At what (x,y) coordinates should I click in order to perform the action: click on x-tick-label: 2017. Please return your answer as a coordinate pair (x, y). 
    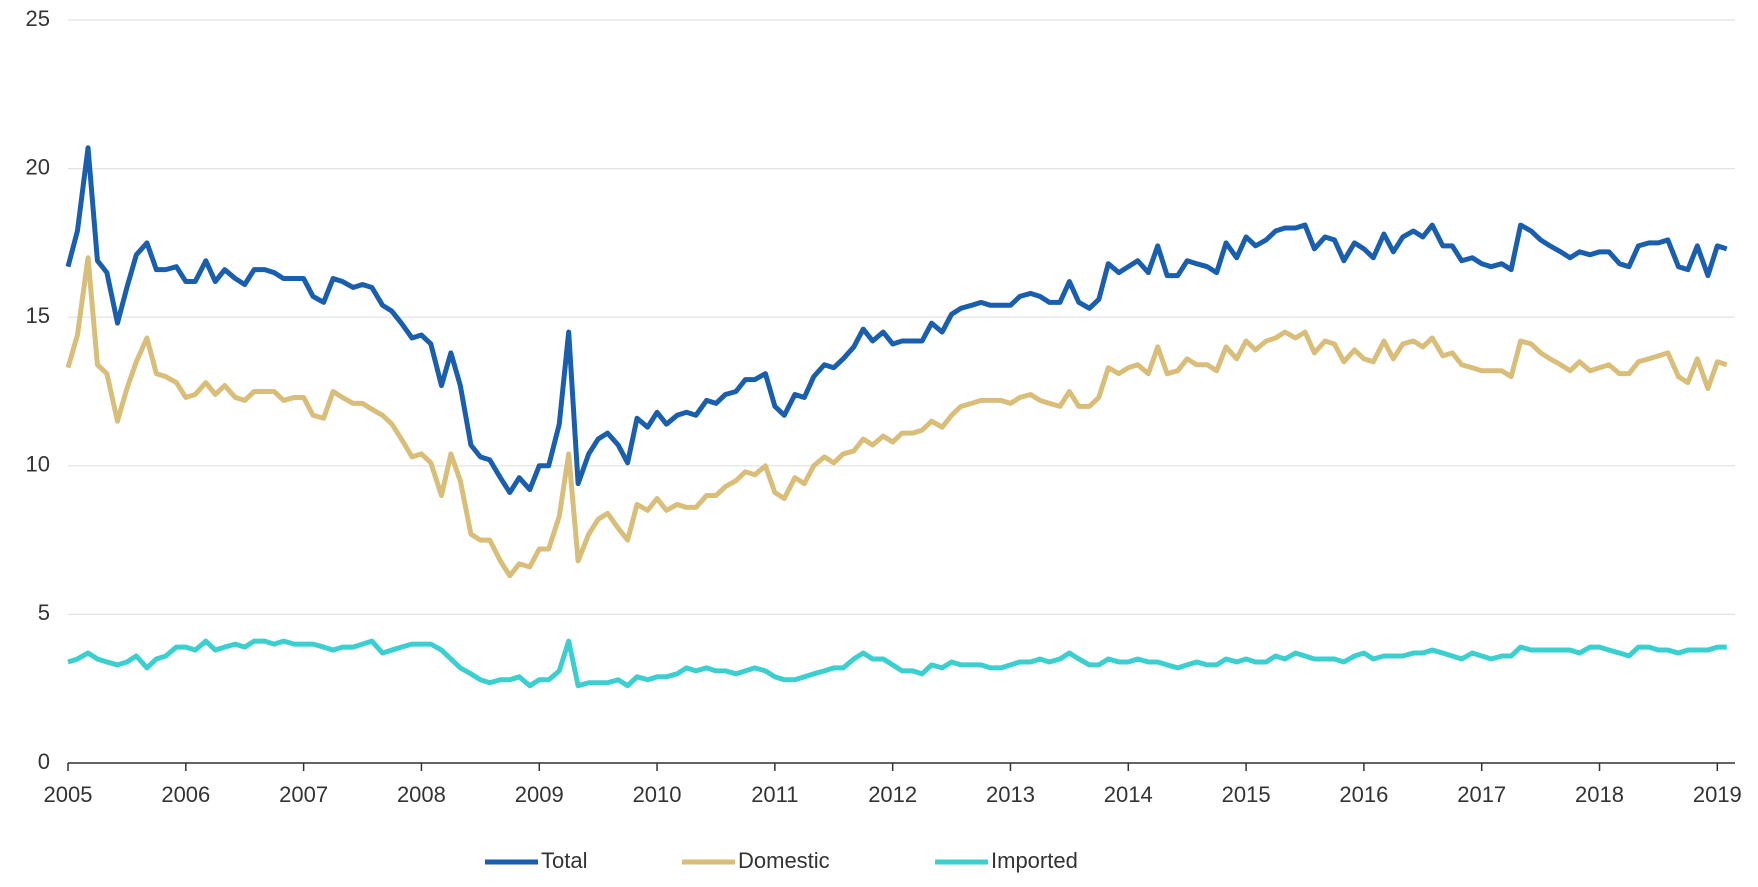
    Looking at the image, I should click on (1481, 794).